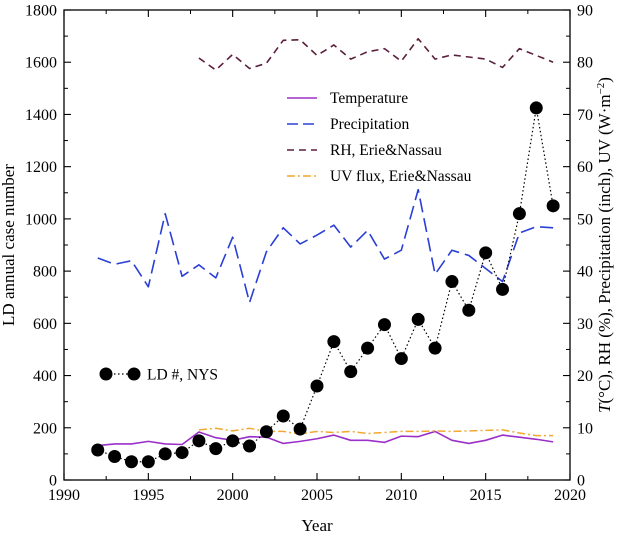  What do you see at coordinates (585, 376) in the screenshot?
I see `right-tick-label: 20` at bounding box center [585, 376].